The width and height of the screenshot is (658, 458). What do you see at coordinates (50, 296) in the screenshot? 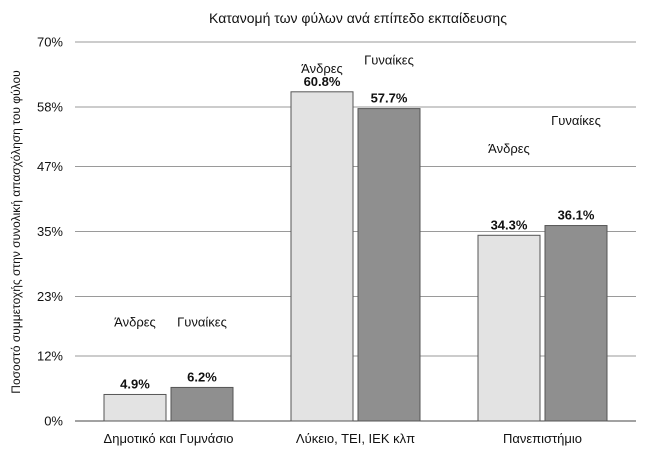
I see `y-tick-label: 23%` at bounding box center [50, 296].